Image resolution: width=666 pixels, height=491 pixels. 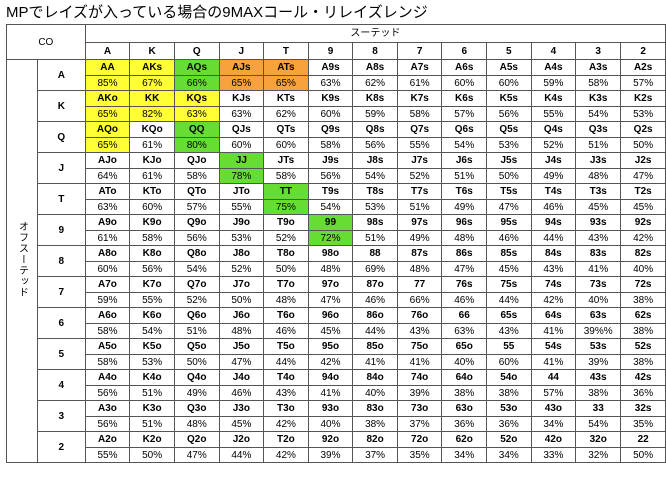 I want to click on equity-cell: 80%, so click(x=196, y=145).